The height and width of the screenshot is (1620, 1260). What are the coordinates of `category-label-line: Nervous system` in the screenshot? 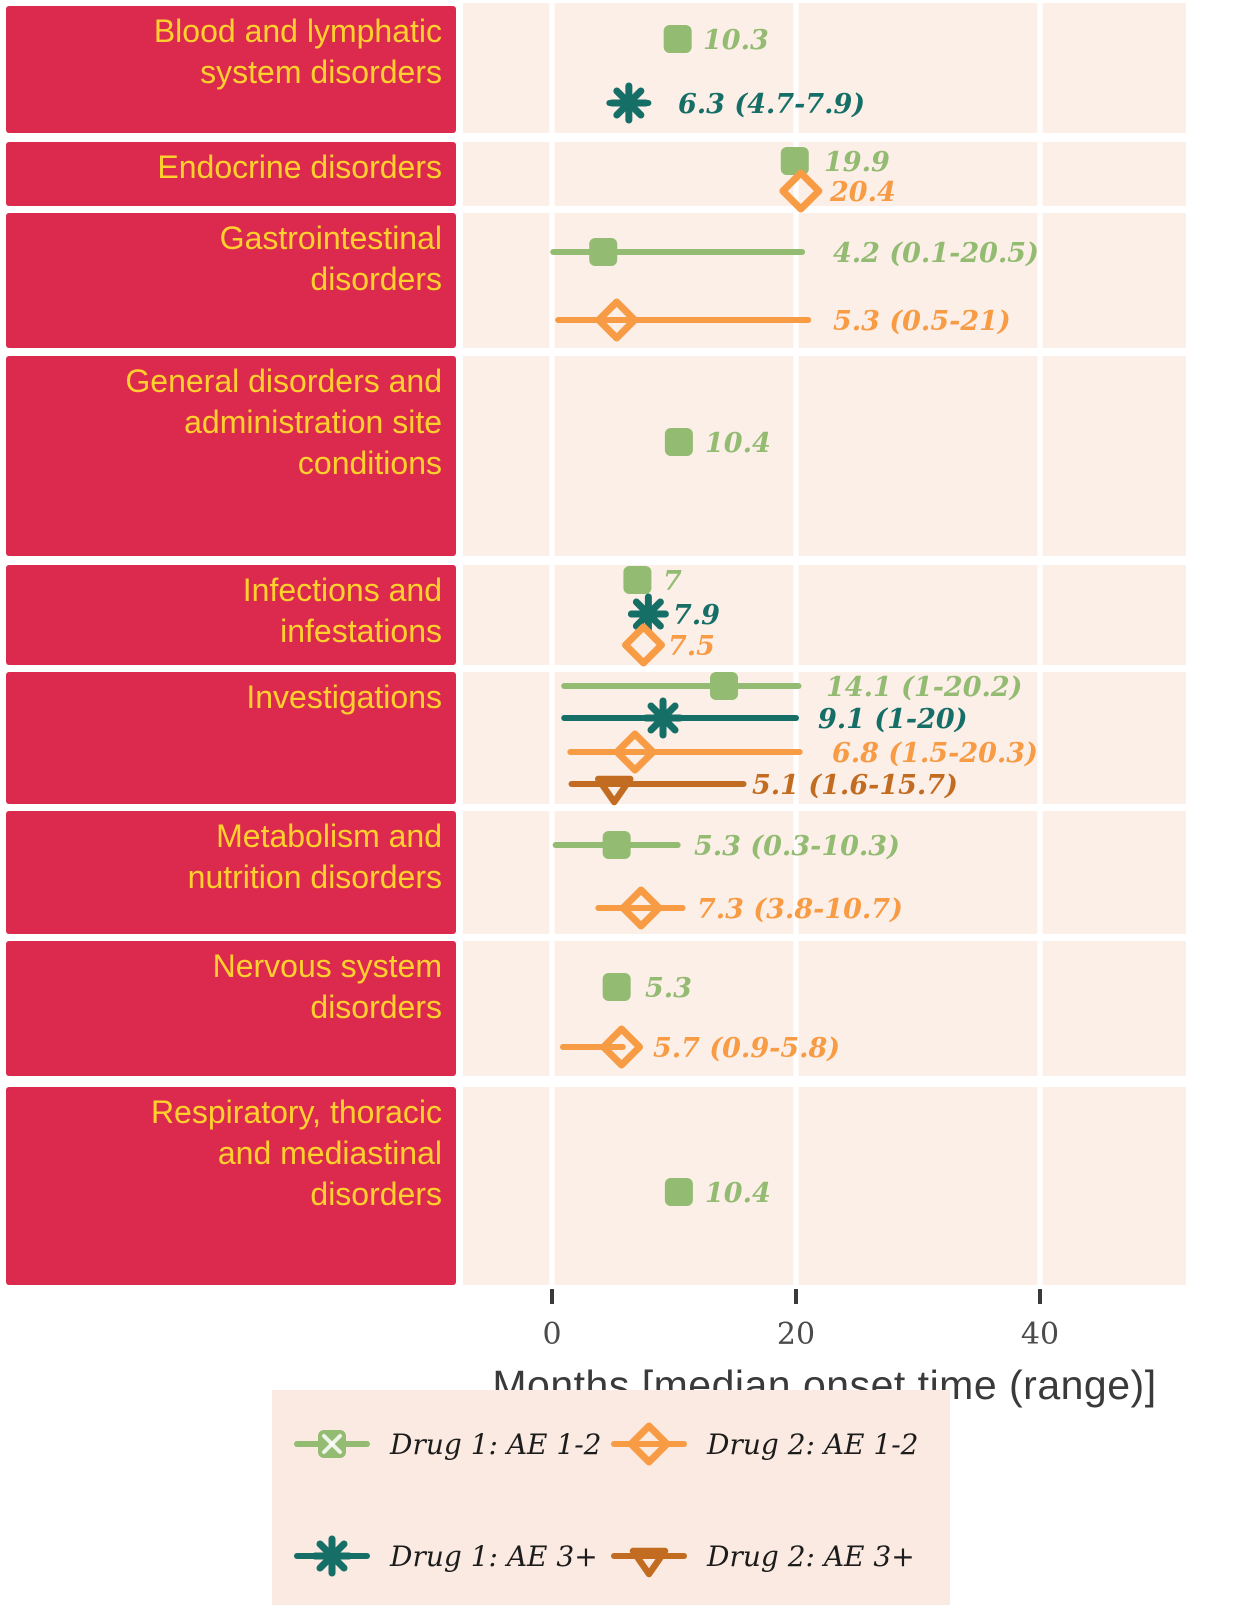 It's located at (327, 966).